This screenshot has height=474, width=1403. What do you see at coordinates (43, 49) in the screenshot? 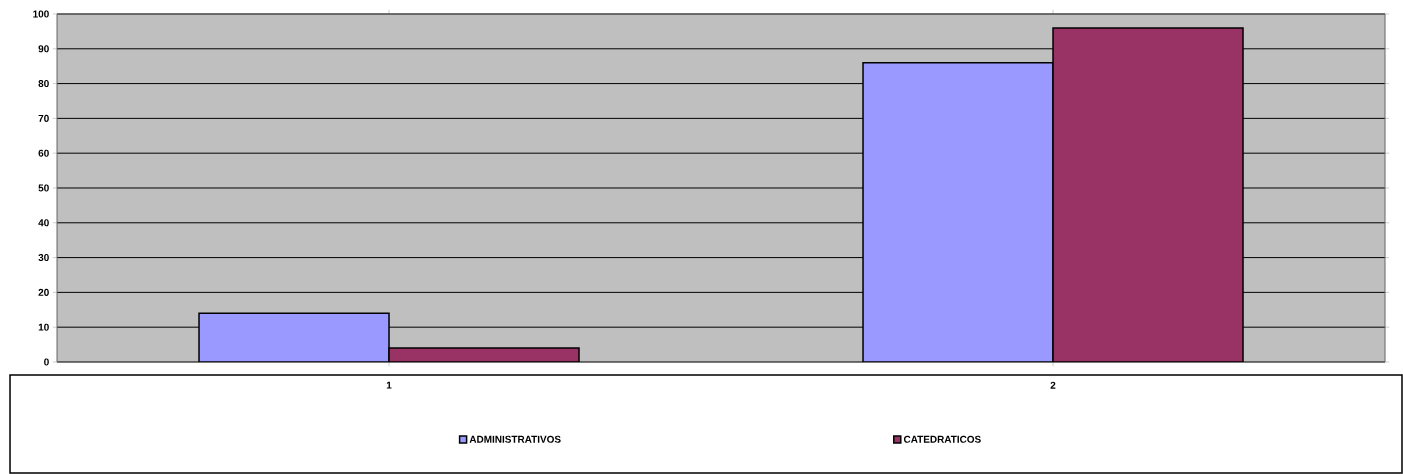
I see `y-tick-label: 90` at bounding box center [43, 49].